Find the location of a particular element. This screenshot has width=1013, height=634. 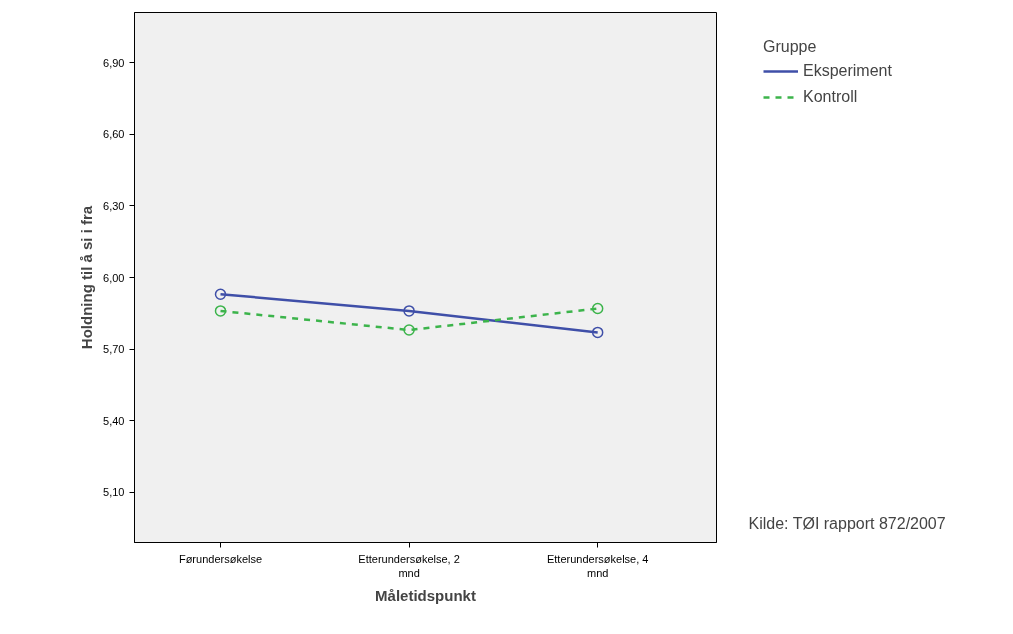

y-tick-label: 5,40 is located at coordinates (114, 420).